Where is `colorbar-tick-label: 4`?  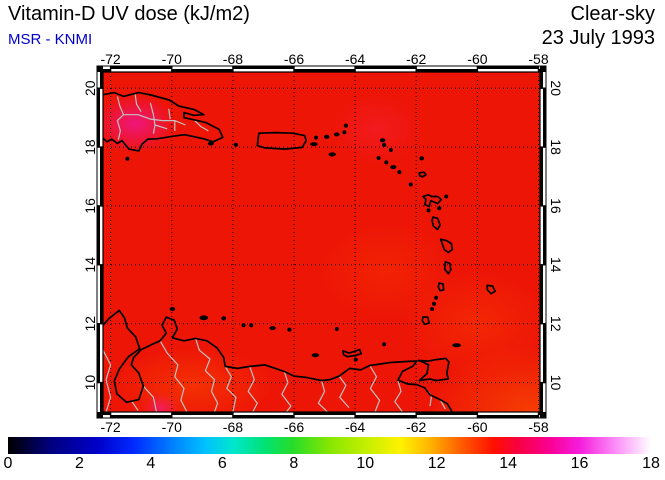
colorbar-tick-label: 4 is located at coordinates (151, 463).